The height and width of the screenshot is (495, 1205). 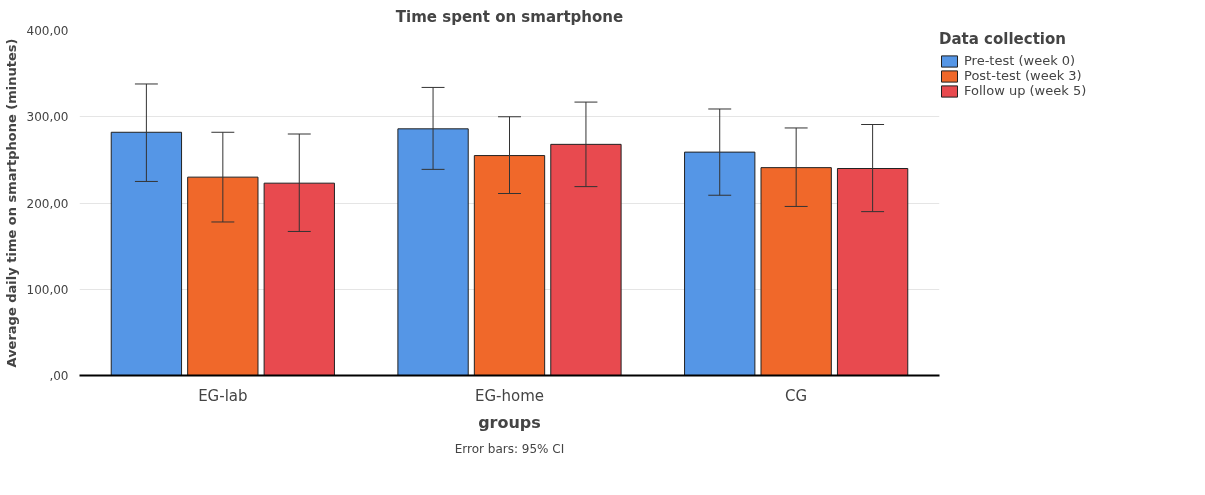 What do you see at coordinates (796, 395) in the screenshot?
I see `x-tick-label: CG` at bounding box center [796, 395].